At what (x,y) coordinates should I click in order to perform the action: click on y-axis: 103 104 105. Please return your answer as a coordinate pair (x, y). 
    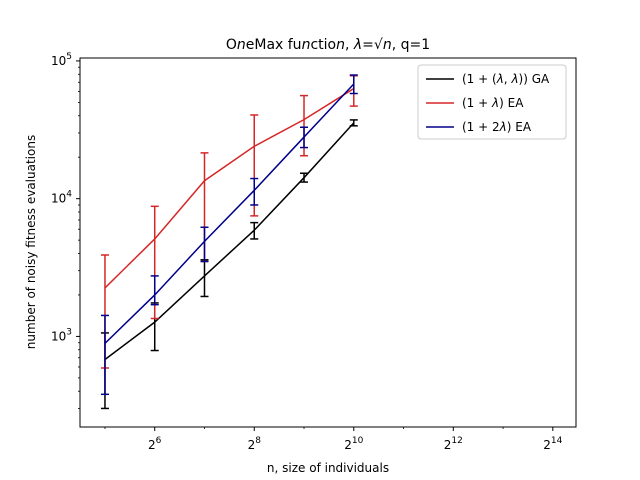
    Looking at the image, I should click on (65, 230).